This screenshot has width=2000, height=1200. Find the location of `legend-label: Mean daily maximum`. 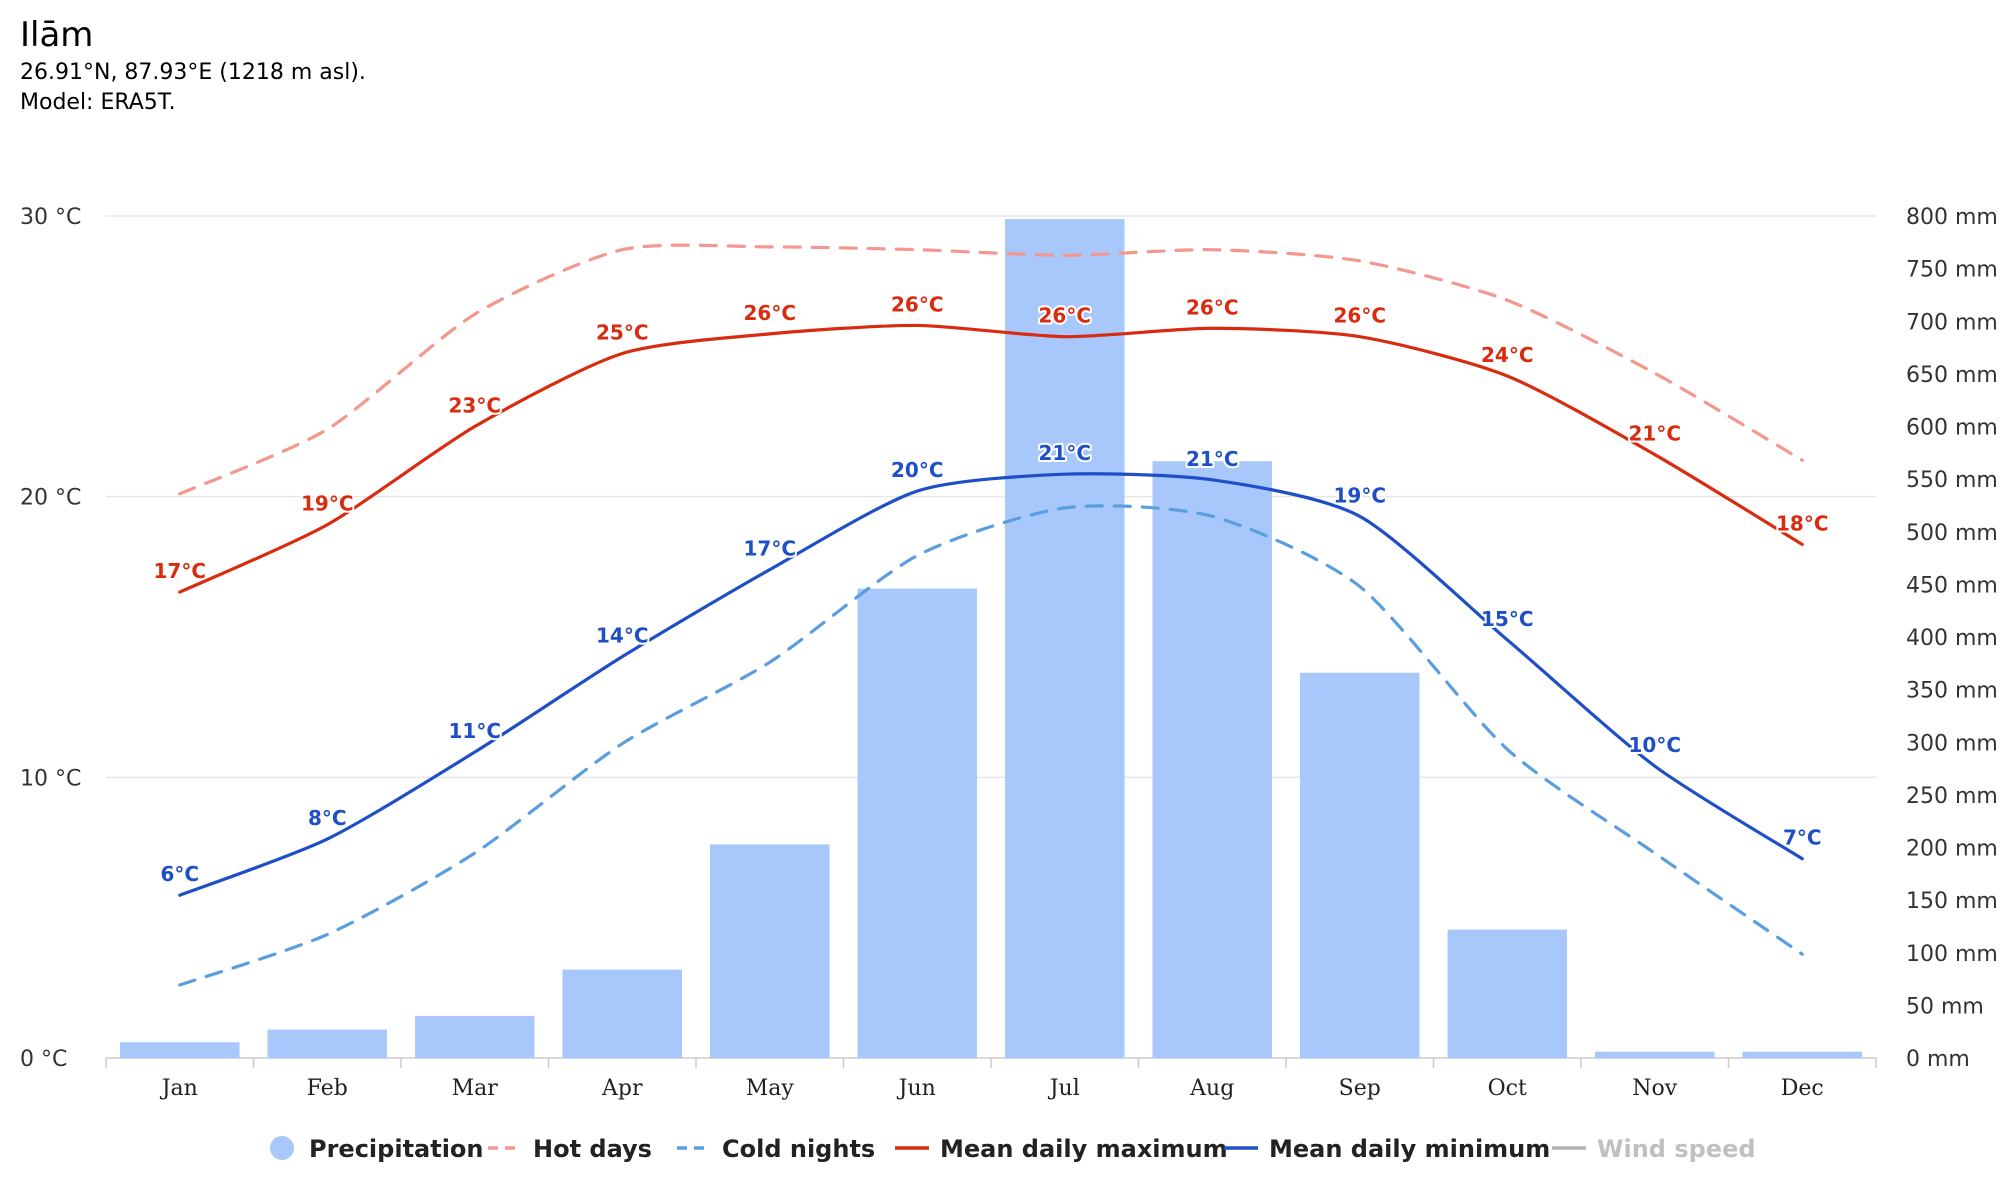

legend-label: Mean daily maximum is located at coordinates (1084, 1149).